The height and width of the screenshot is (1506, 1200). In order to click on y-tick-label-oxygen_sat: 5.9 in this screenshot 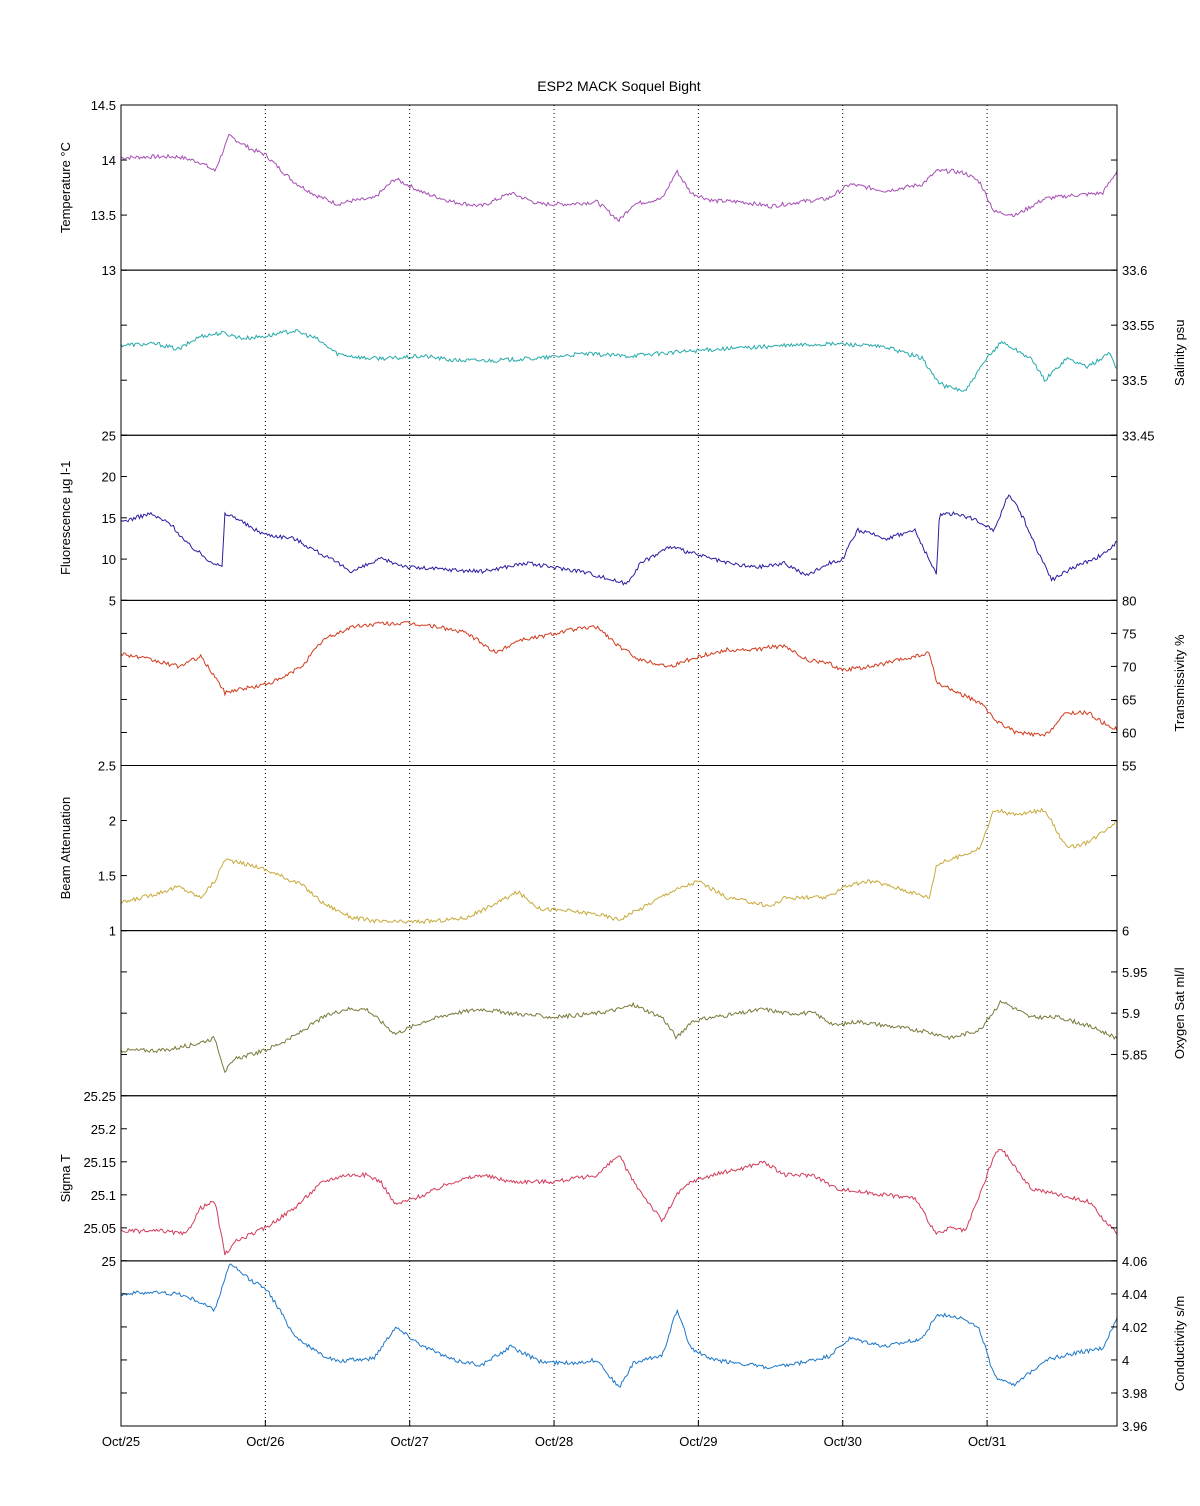, I will do `click(1131, 1013)`.